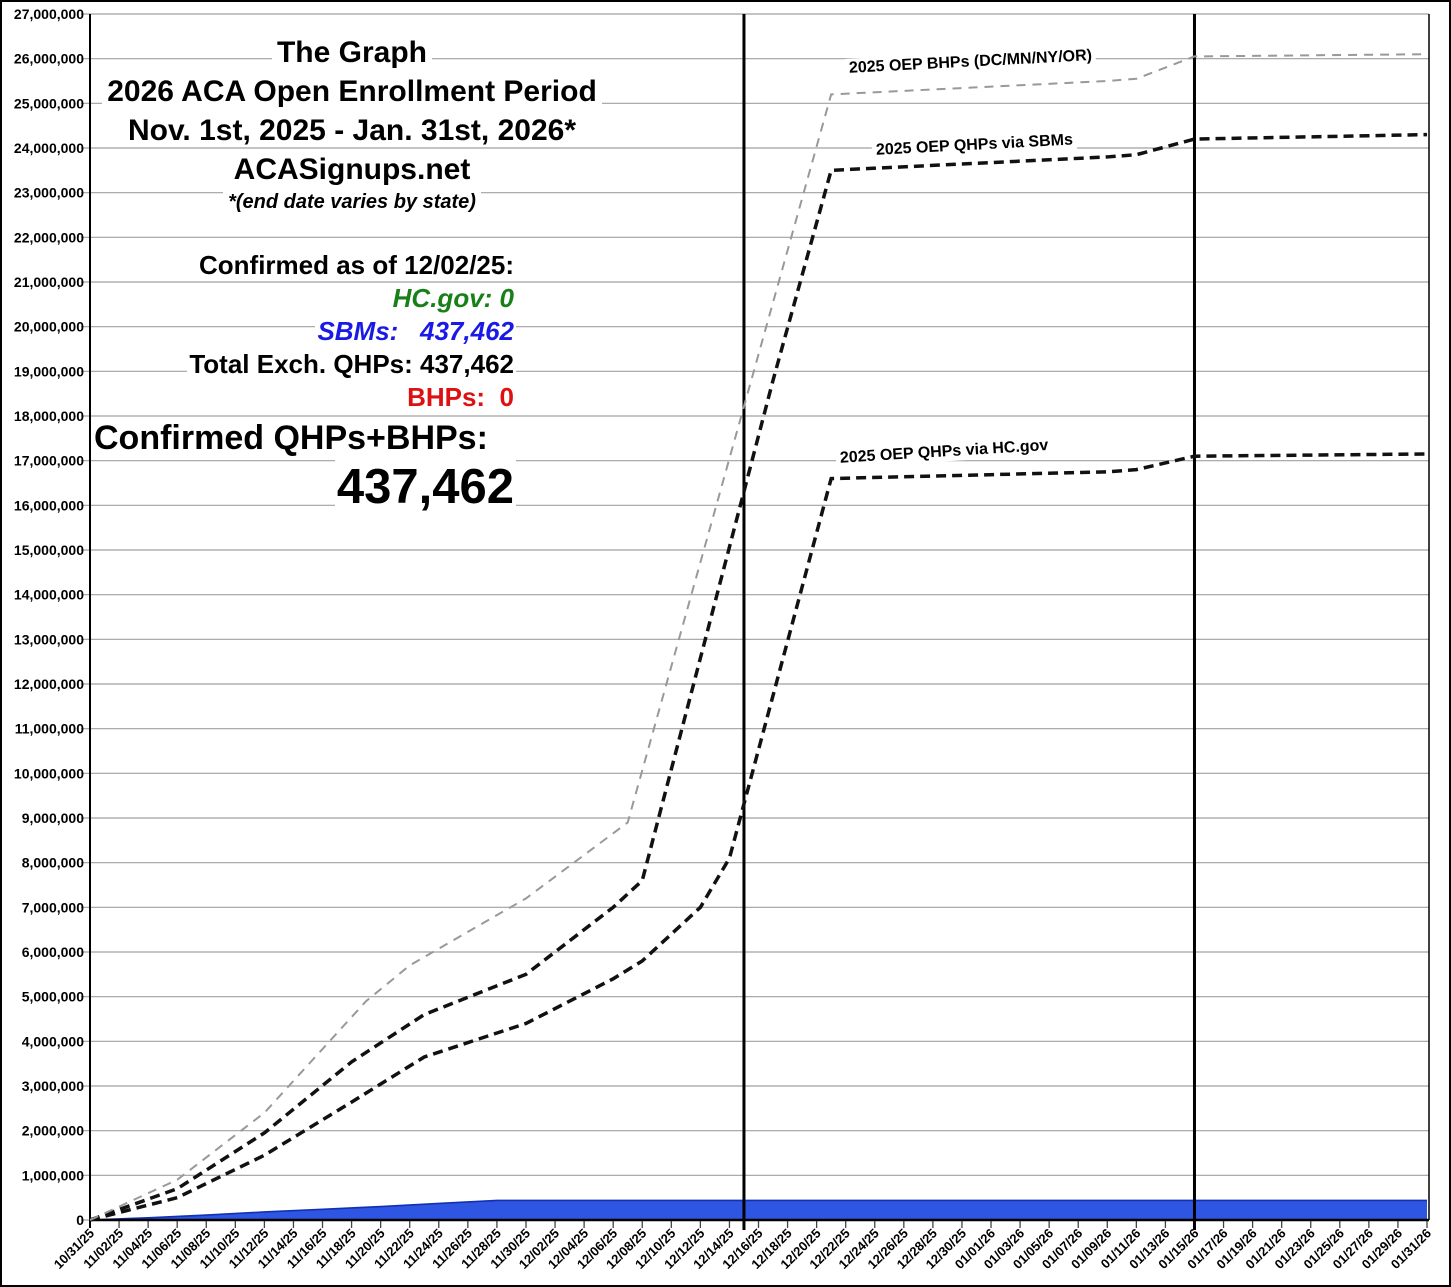 The image size is (1451, 1287). I want to click on y-tick-label: 23,000,000, so click(49, 193).